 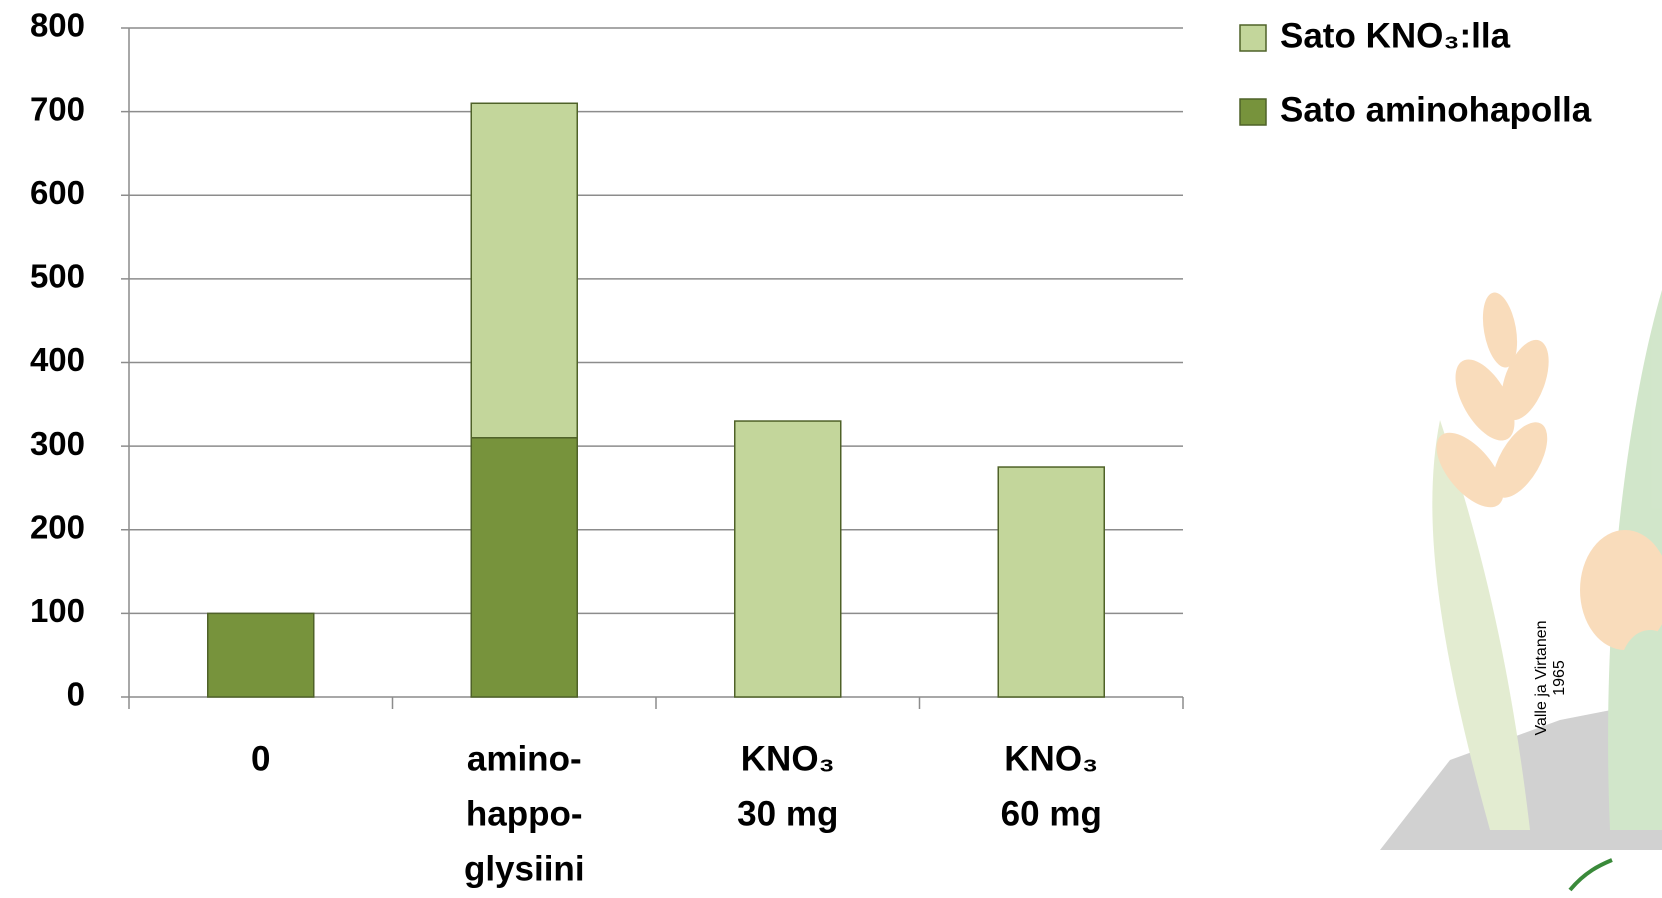 What do you see at coordinates (57, 108) in the screenshot?
I see `y-tick-label: 700` at bounding box center [57, 108].